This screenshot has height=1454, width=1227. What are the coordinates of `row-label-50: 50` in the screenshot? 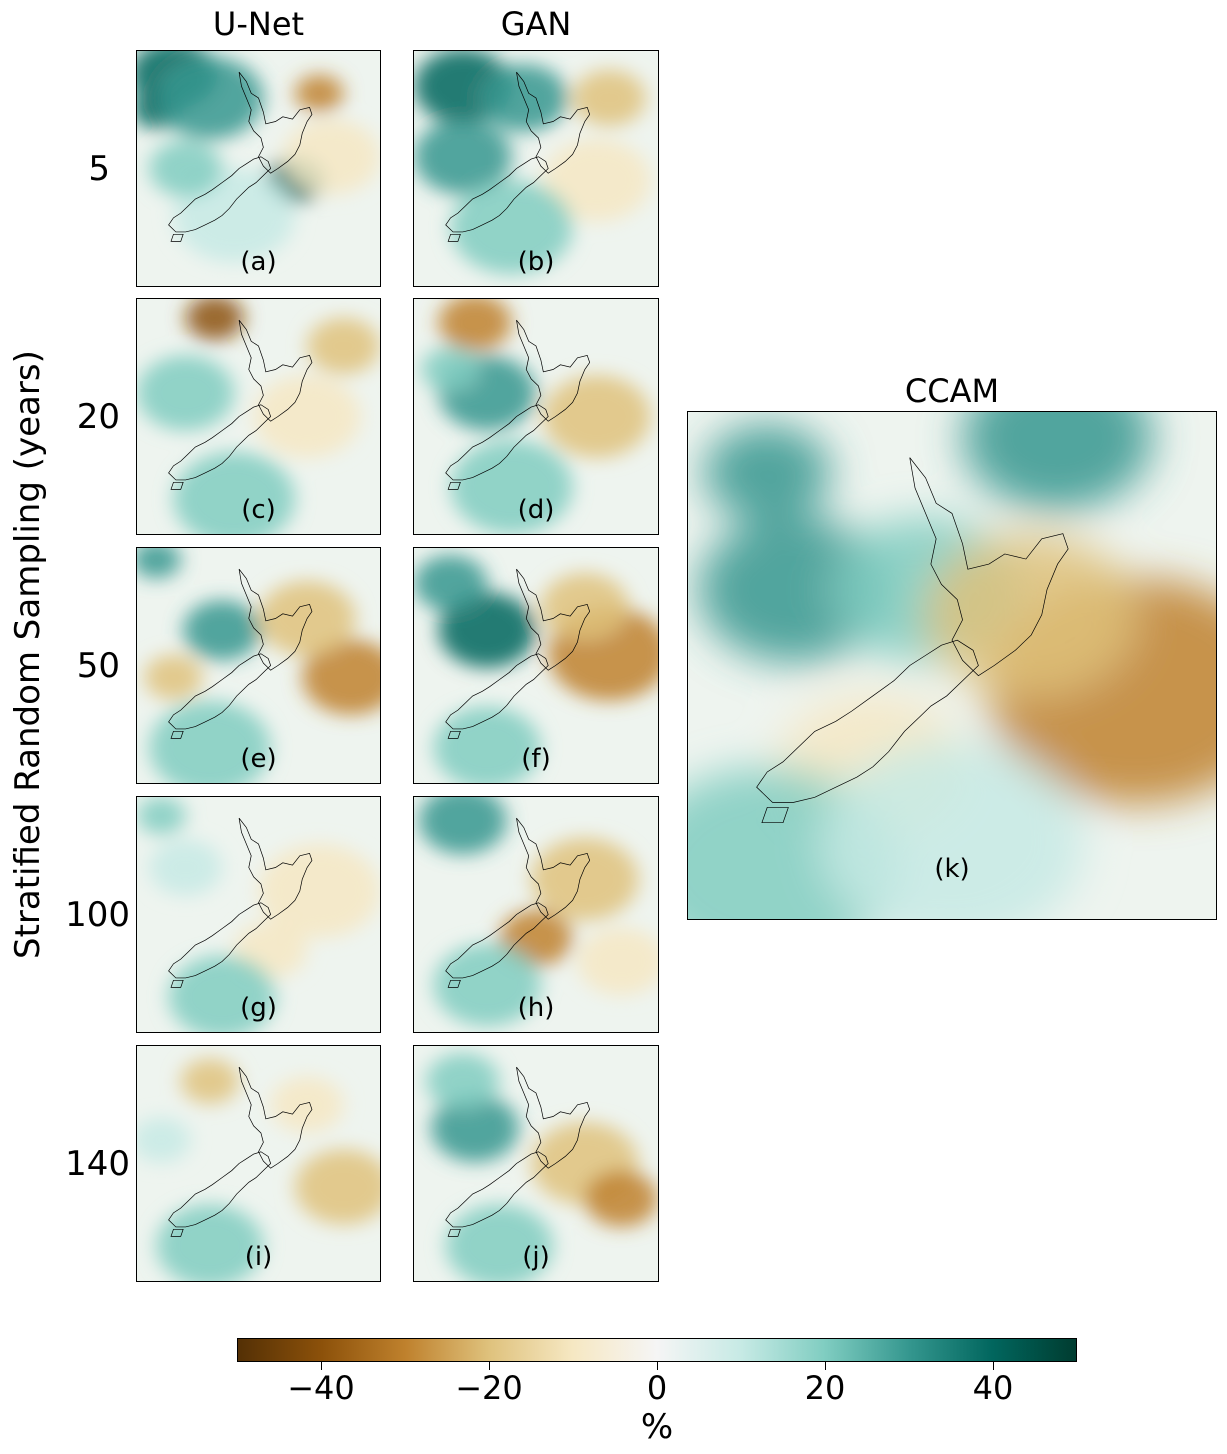 It's located at (98, 666).